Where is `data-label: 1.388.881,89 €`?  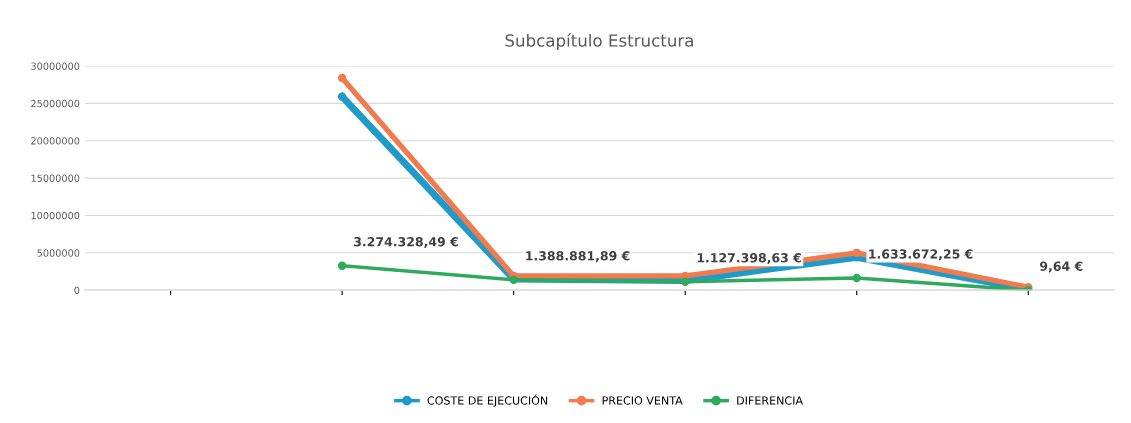 data-label: 1.388.881,89 € is located at coordinates (578, 257).